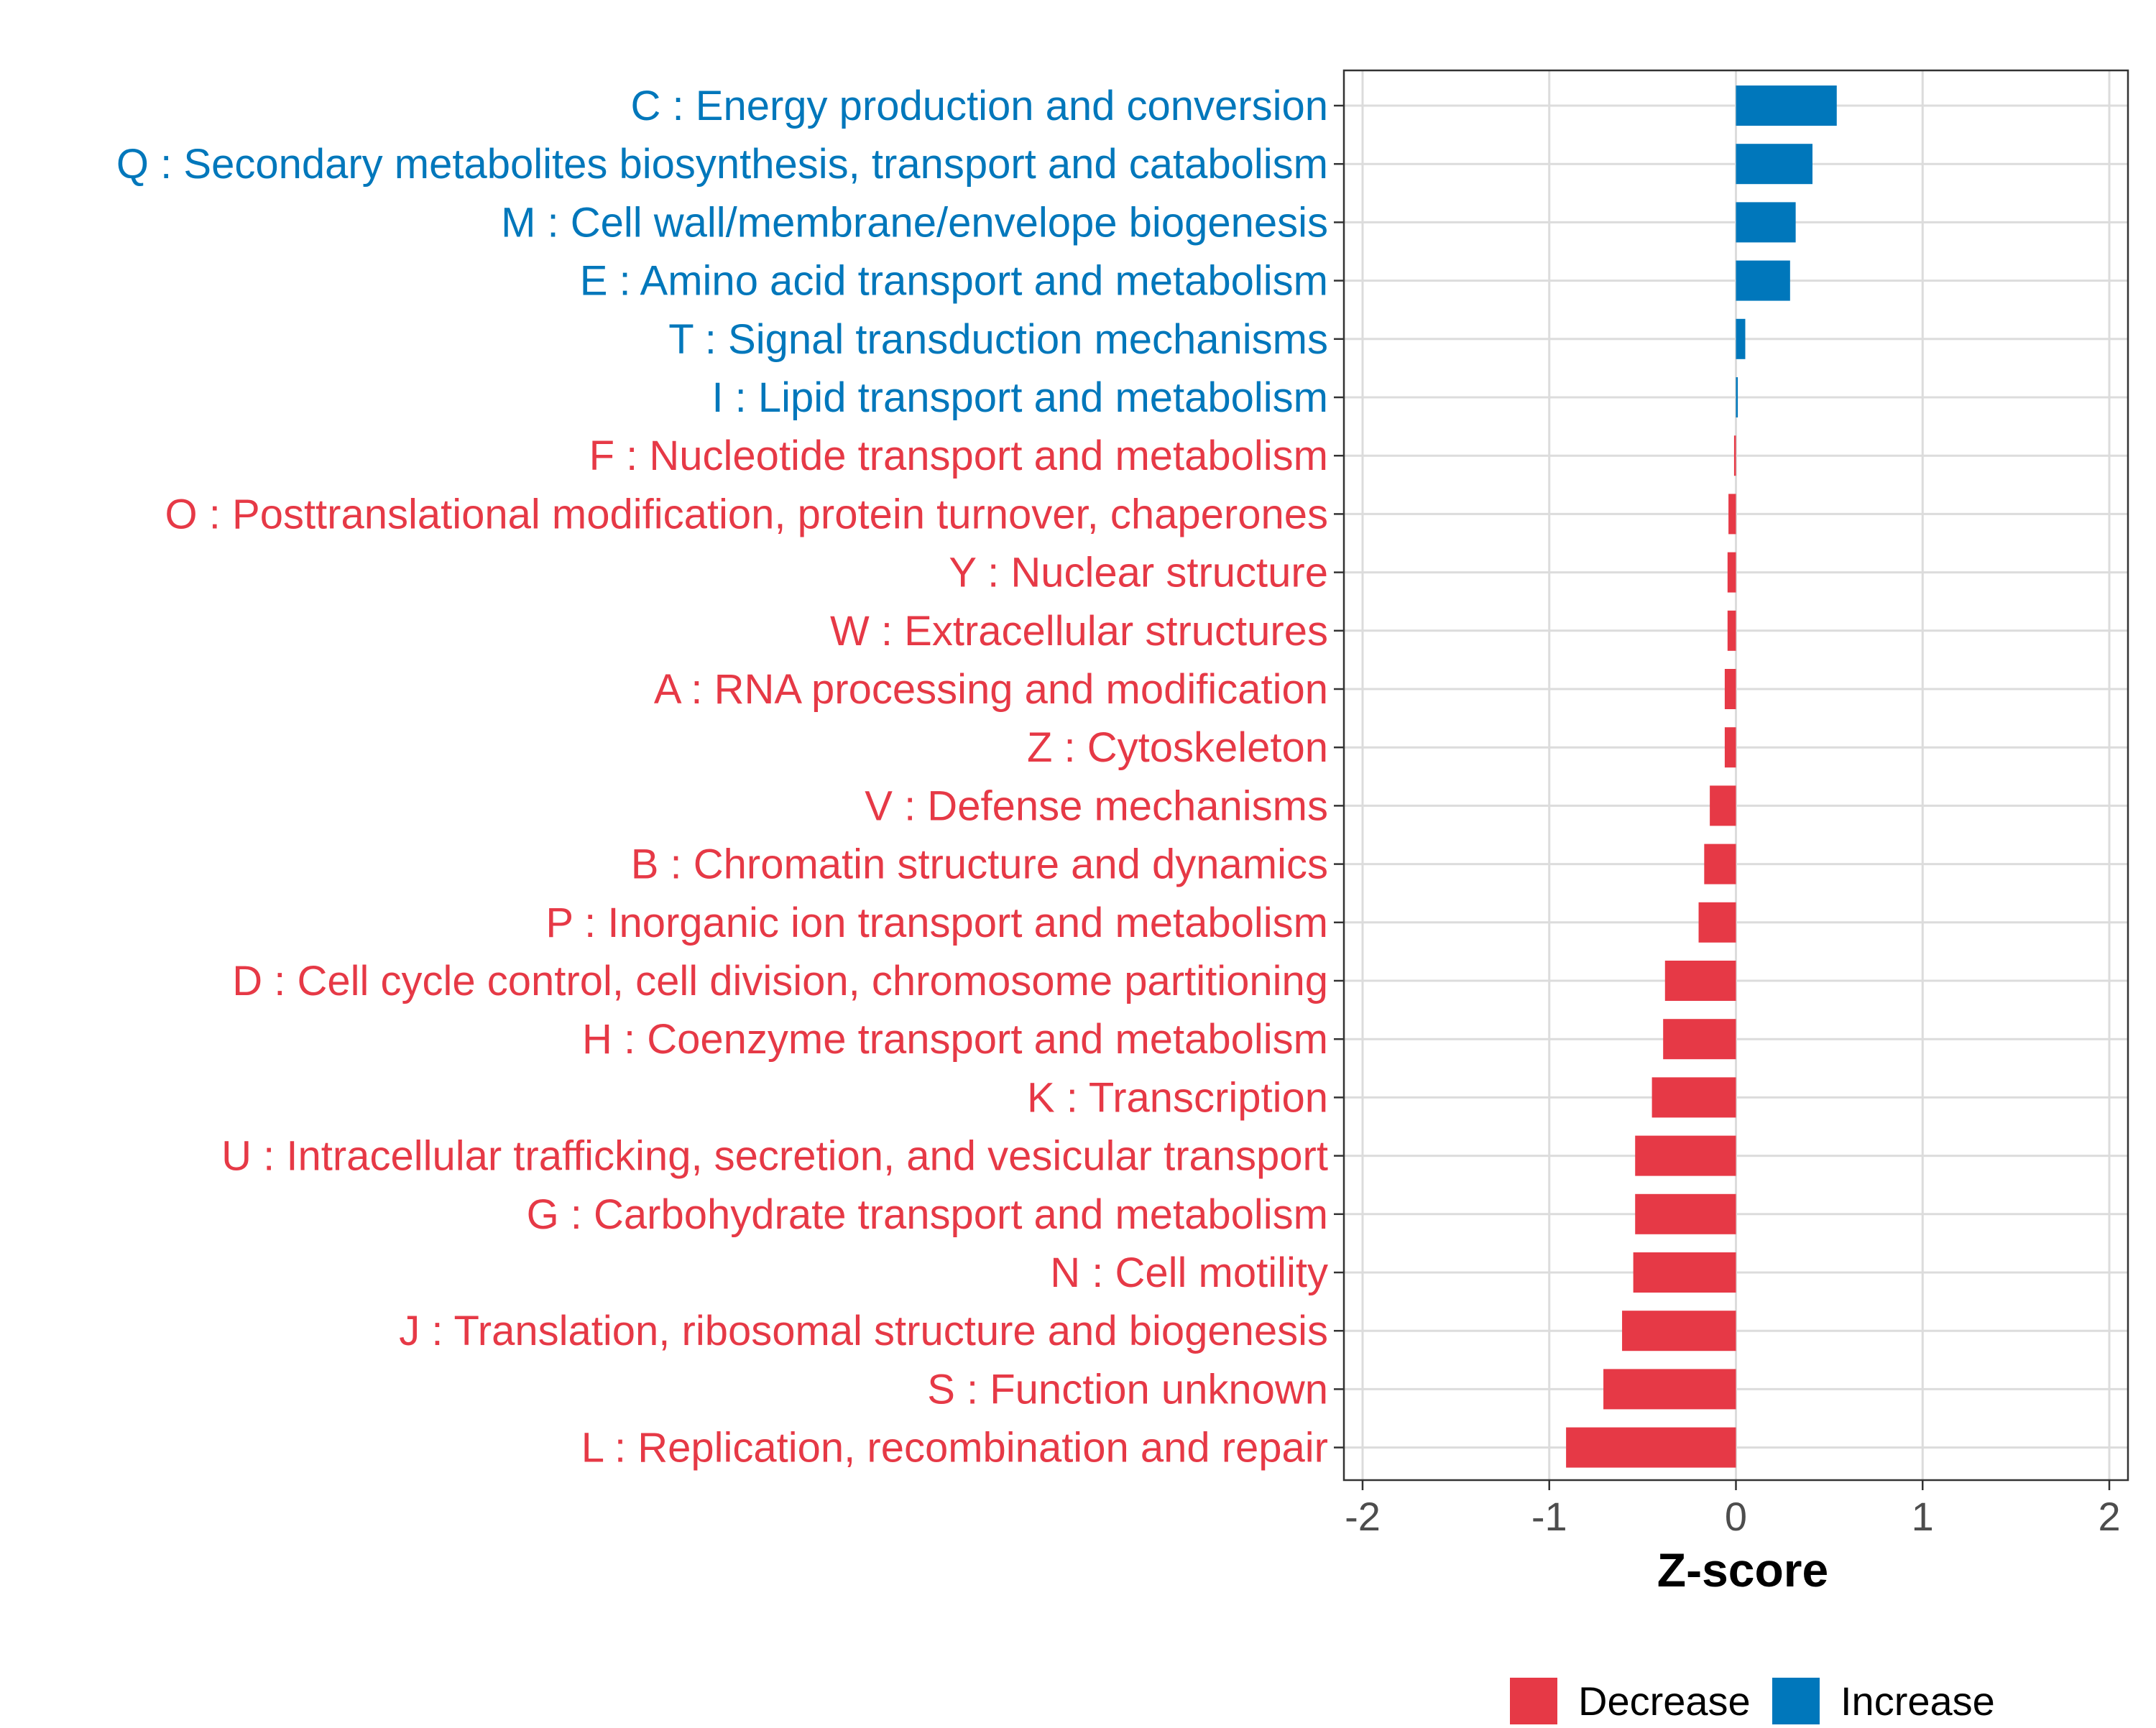 This screenshot has width=2156, height=1728. Describe the element at coordinates (1339, 777) in the screenshot. I see `y-axis-ticks` at that location.